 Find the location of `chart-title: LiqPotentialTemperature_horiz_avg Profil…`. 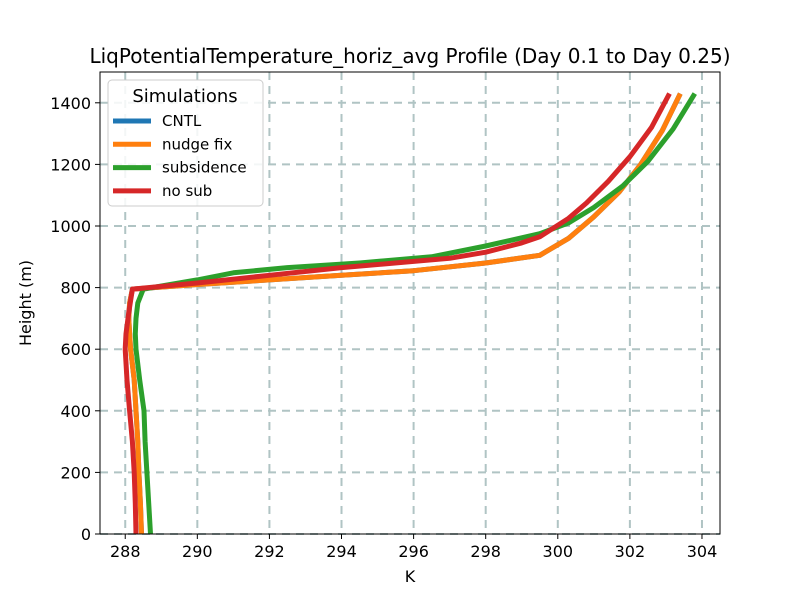

chart-title: LiqPotentialTemperature_horiz_avg Profil… is located at coordinates (409, 56).